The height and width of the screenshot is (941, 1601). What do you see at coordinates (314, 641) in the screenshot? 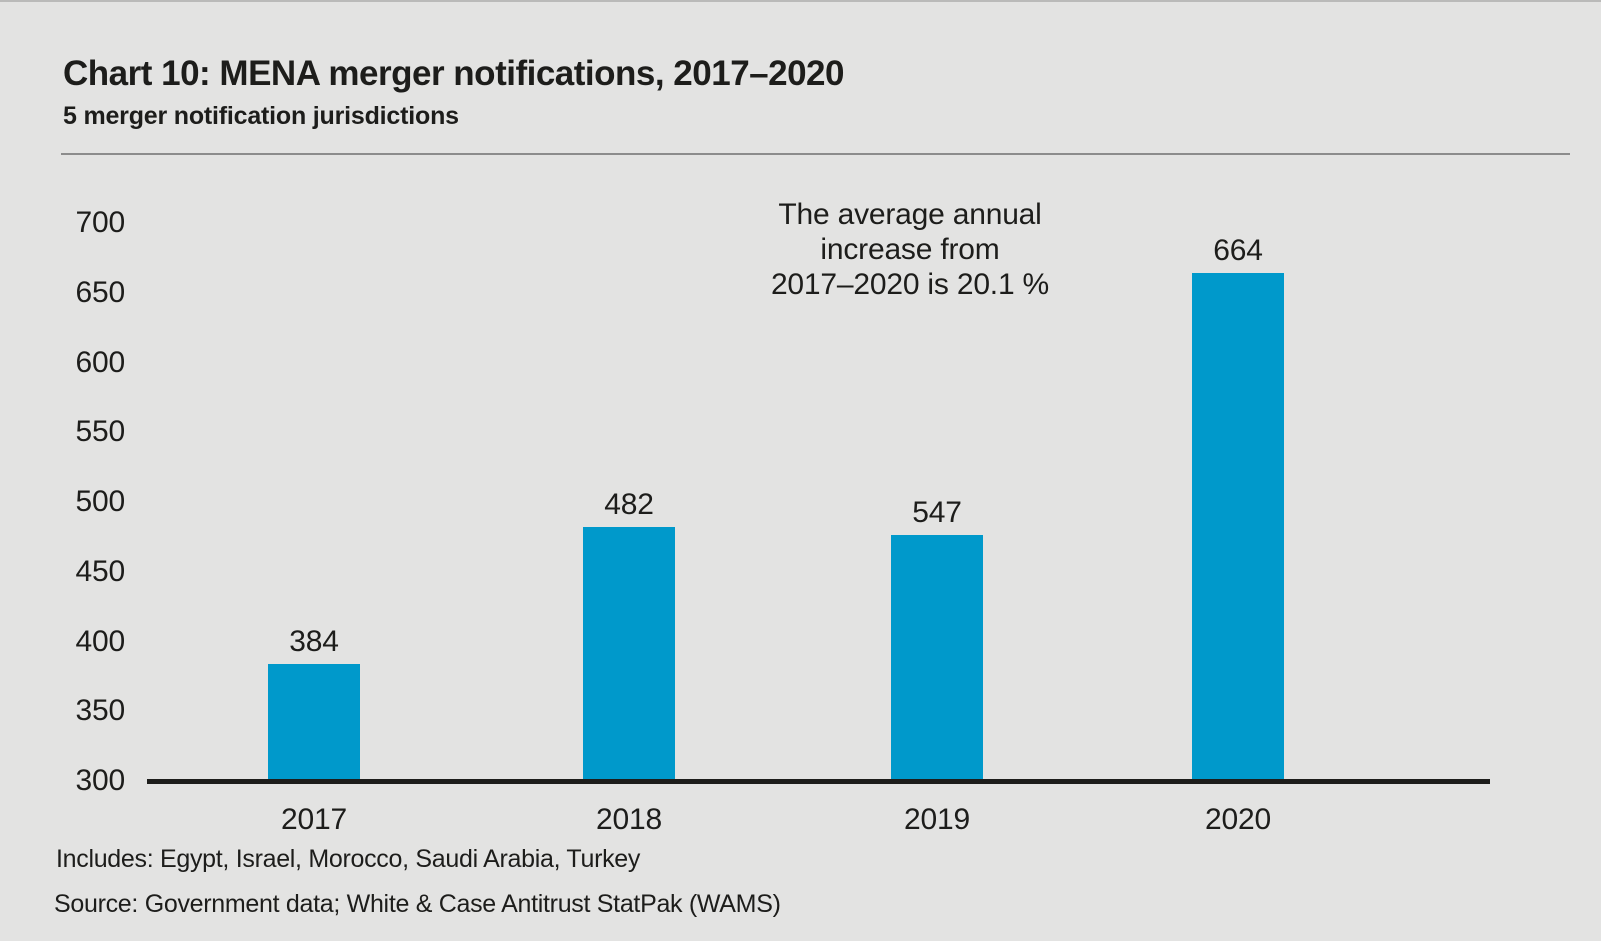
I see `bar-value-label: 384` at bounding box center [314, 641].